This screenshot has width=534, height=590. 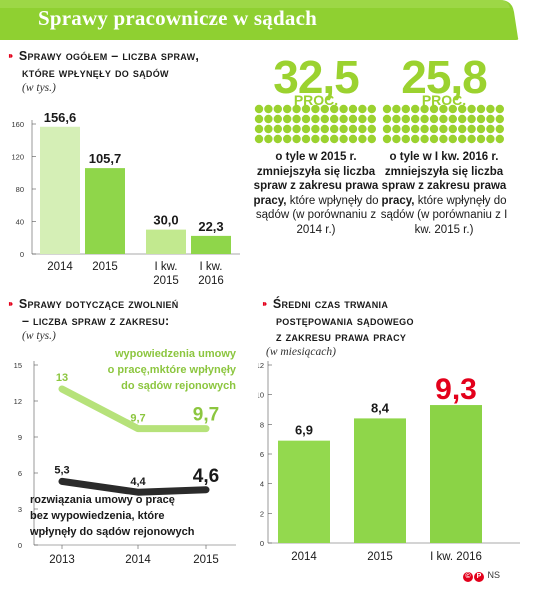 What do you see at coordinates (17, 157) in the screenshot?
I see `y-tick-label: 120` at bounding box center [17, 157].